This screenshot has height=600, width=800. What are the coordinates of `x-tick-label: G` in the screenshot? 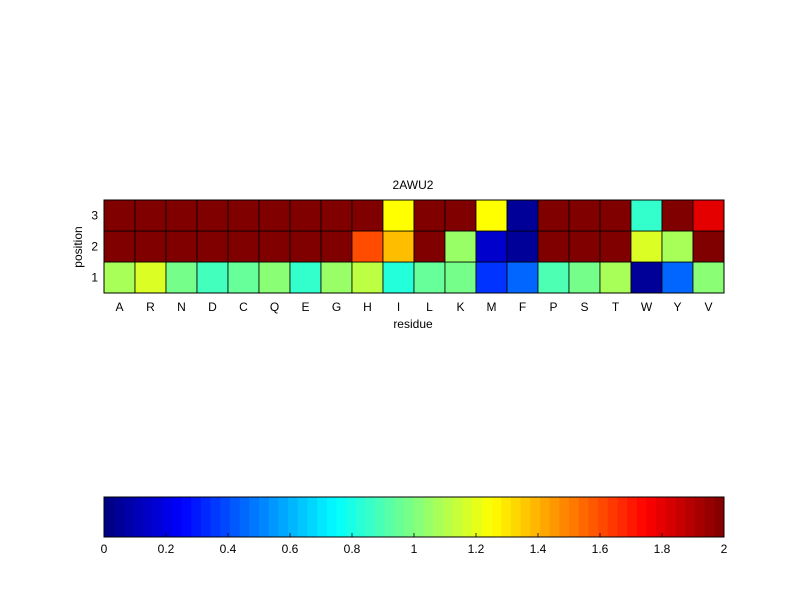 It's located at (336, 307).